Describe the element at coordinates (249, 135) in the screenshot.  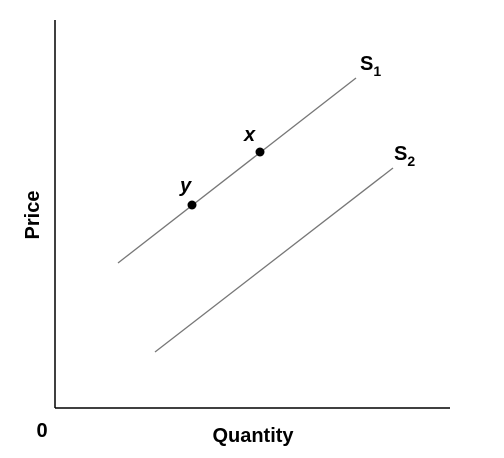
I see `point-label: x` at that location.